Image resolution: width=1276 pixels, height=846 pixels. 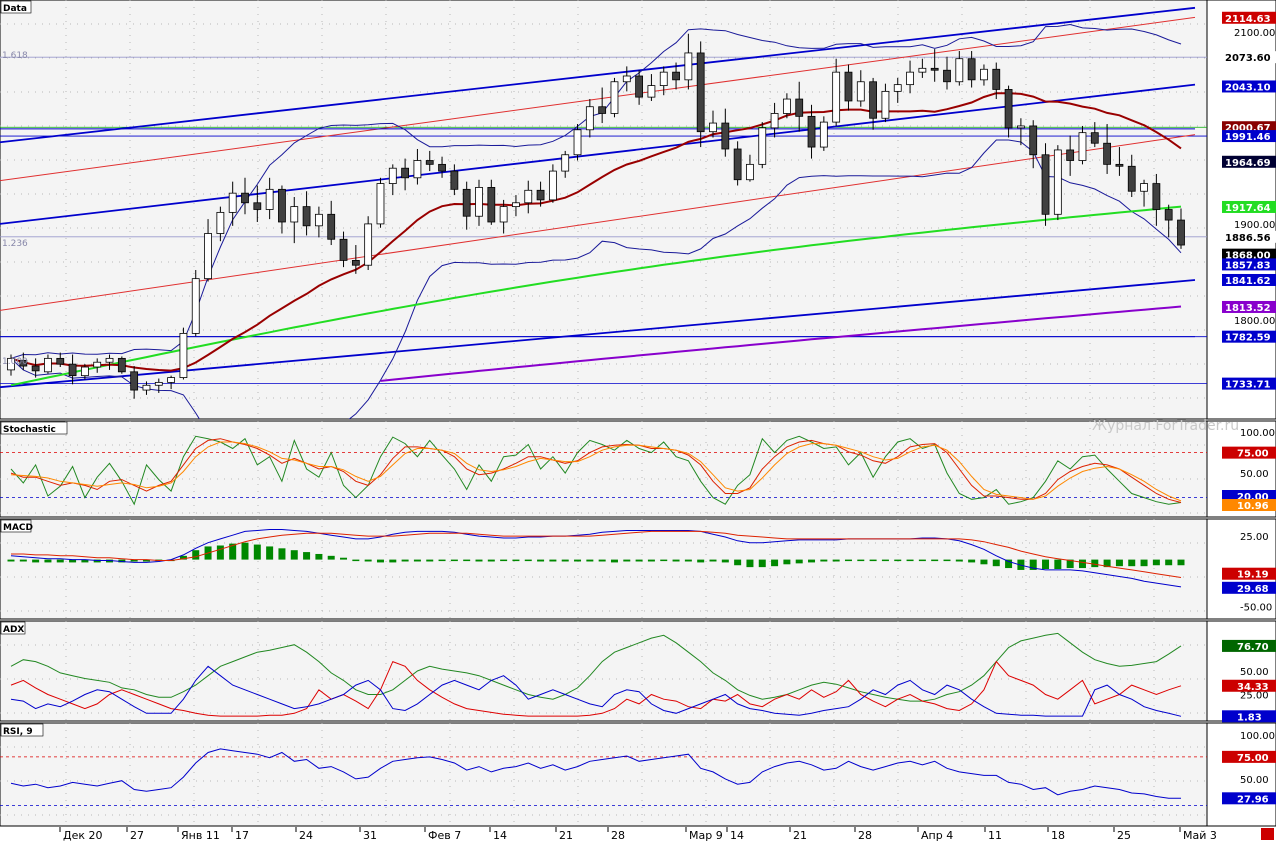 I want to click on indicator-tag: 75.00, so click(x=1253, y=758).